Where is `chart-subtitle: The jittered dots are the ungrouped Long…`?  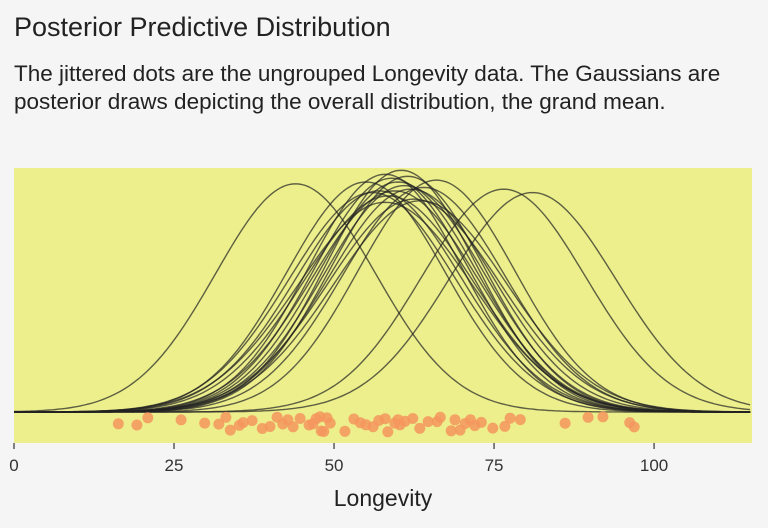
chart-subtitle: The jittered dots are the ungrouped Long… is located at coordinates (367, 87).